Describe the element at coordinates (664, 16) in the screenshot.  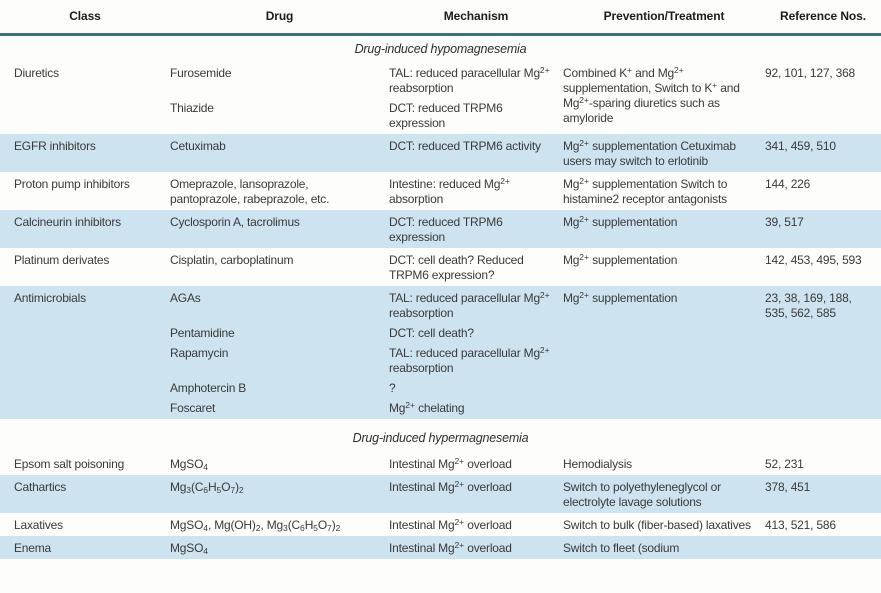
I see `column-header-prevention-treatment: Prevention/Treatment` at that location.